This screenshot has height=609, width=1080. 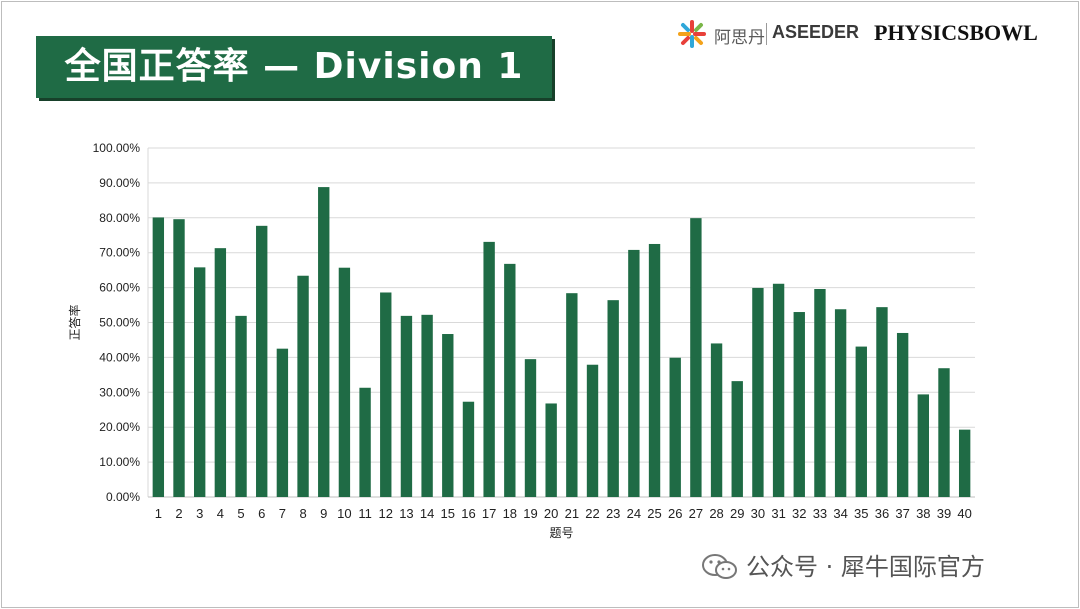 What do you see at coordinates (840, 513) in the screenshot?
I see `x-tick-label: 34` at bounding box center [840, 513].